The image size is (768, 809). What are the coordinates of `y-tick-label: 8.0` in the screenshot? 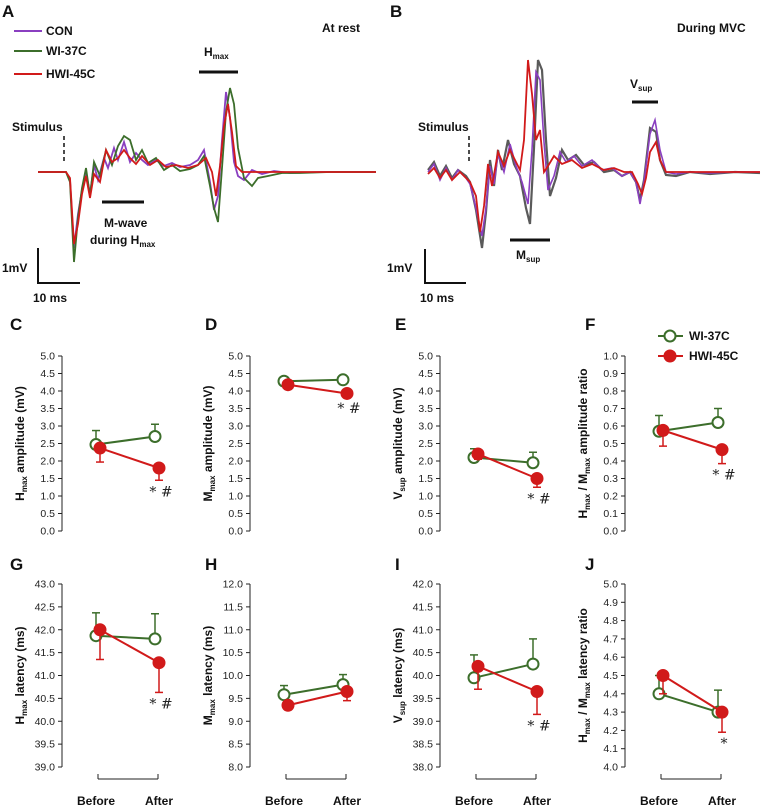 It's located at (235, 768).